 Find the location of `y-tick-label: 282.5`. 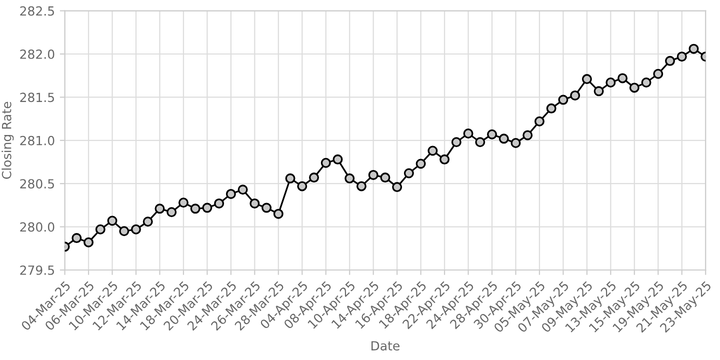

y-tick-label: 282.5 is located at coordinates (37, 11).